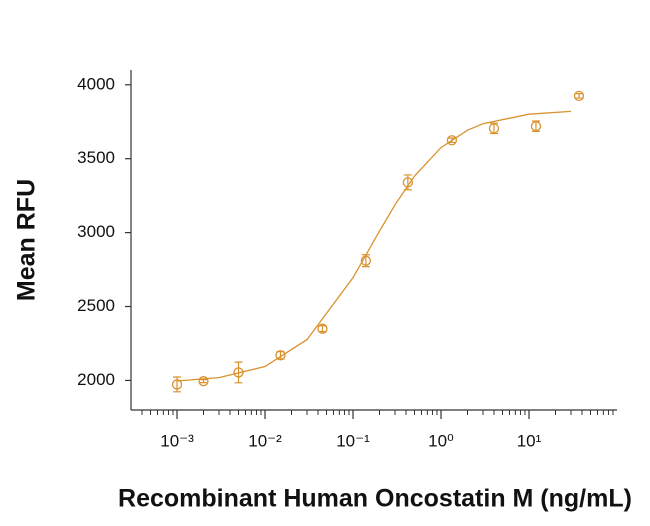  I want to click on x-axis-title: Recombinant Human Oncostatin M (ng/mL), so click(375, 499).